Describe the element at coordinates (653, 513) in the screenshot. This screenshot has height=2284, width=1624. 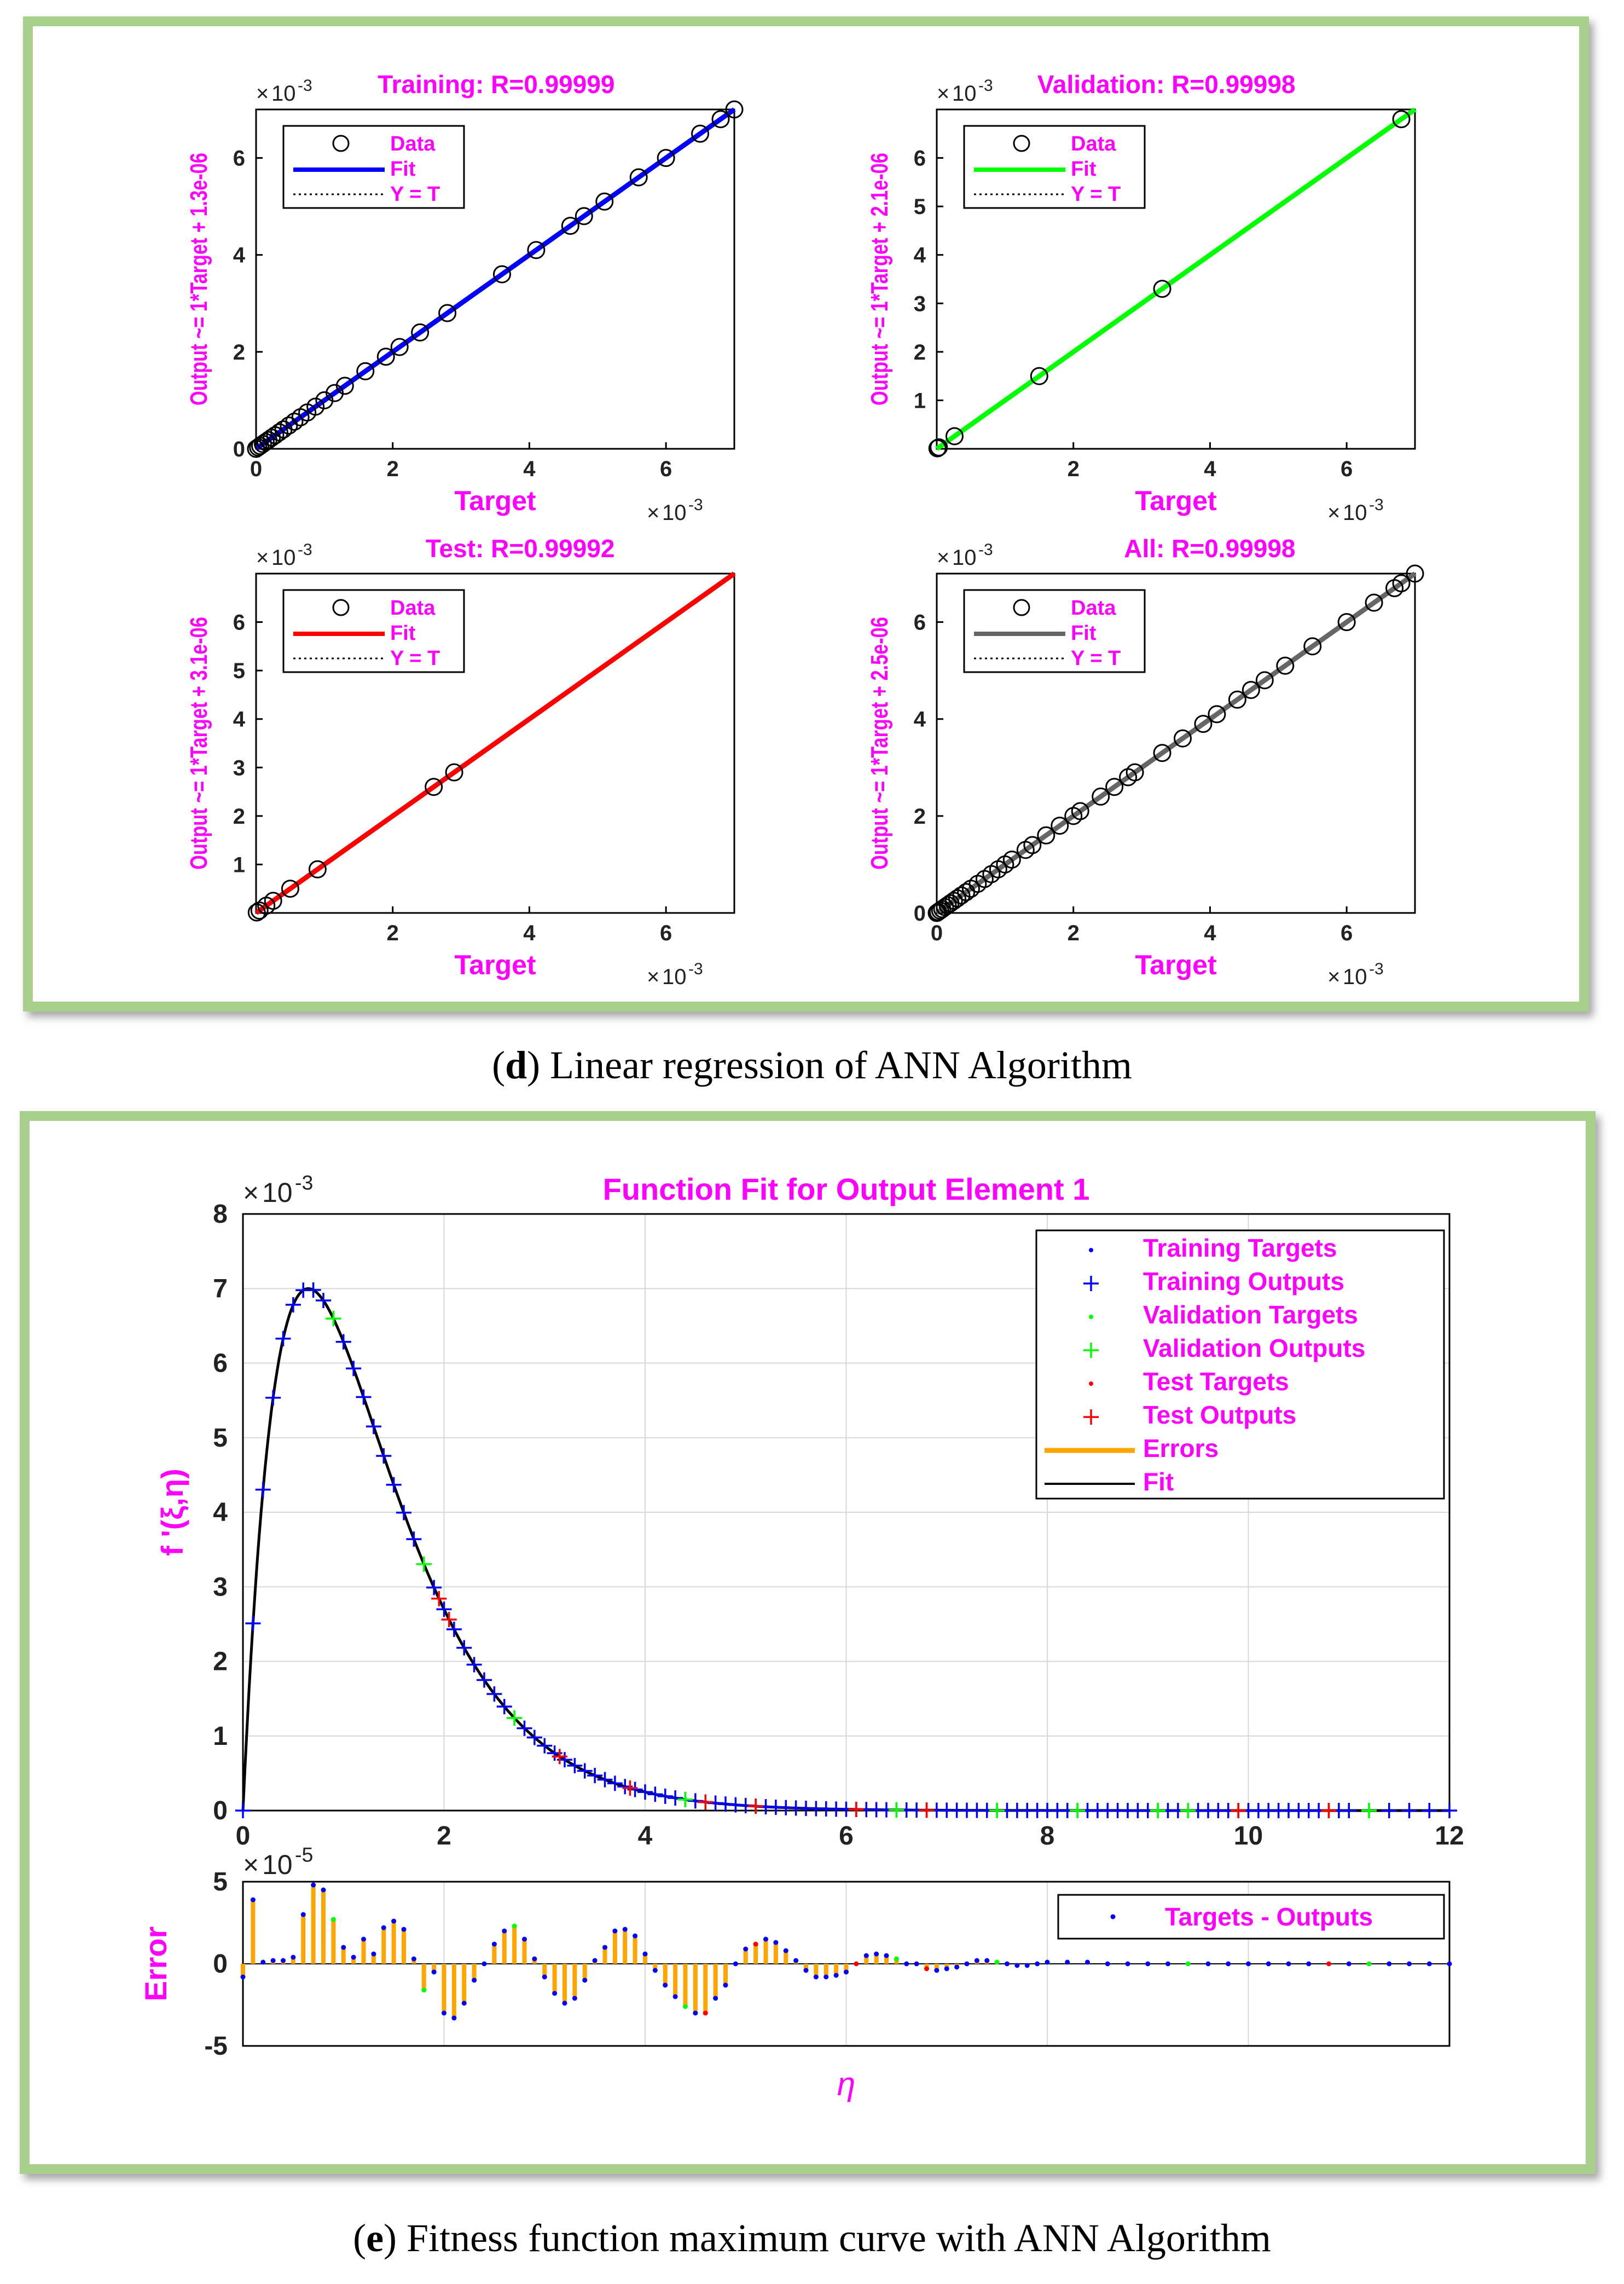
I see `x-exponent-prefix: ×` at that location.